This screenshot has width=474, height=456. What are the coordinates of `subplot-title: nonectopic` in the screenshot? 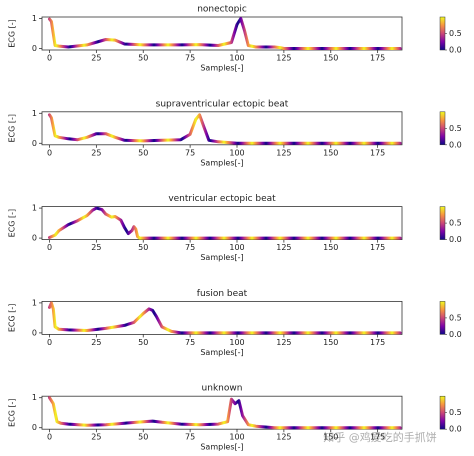 It's located at (222, 10).